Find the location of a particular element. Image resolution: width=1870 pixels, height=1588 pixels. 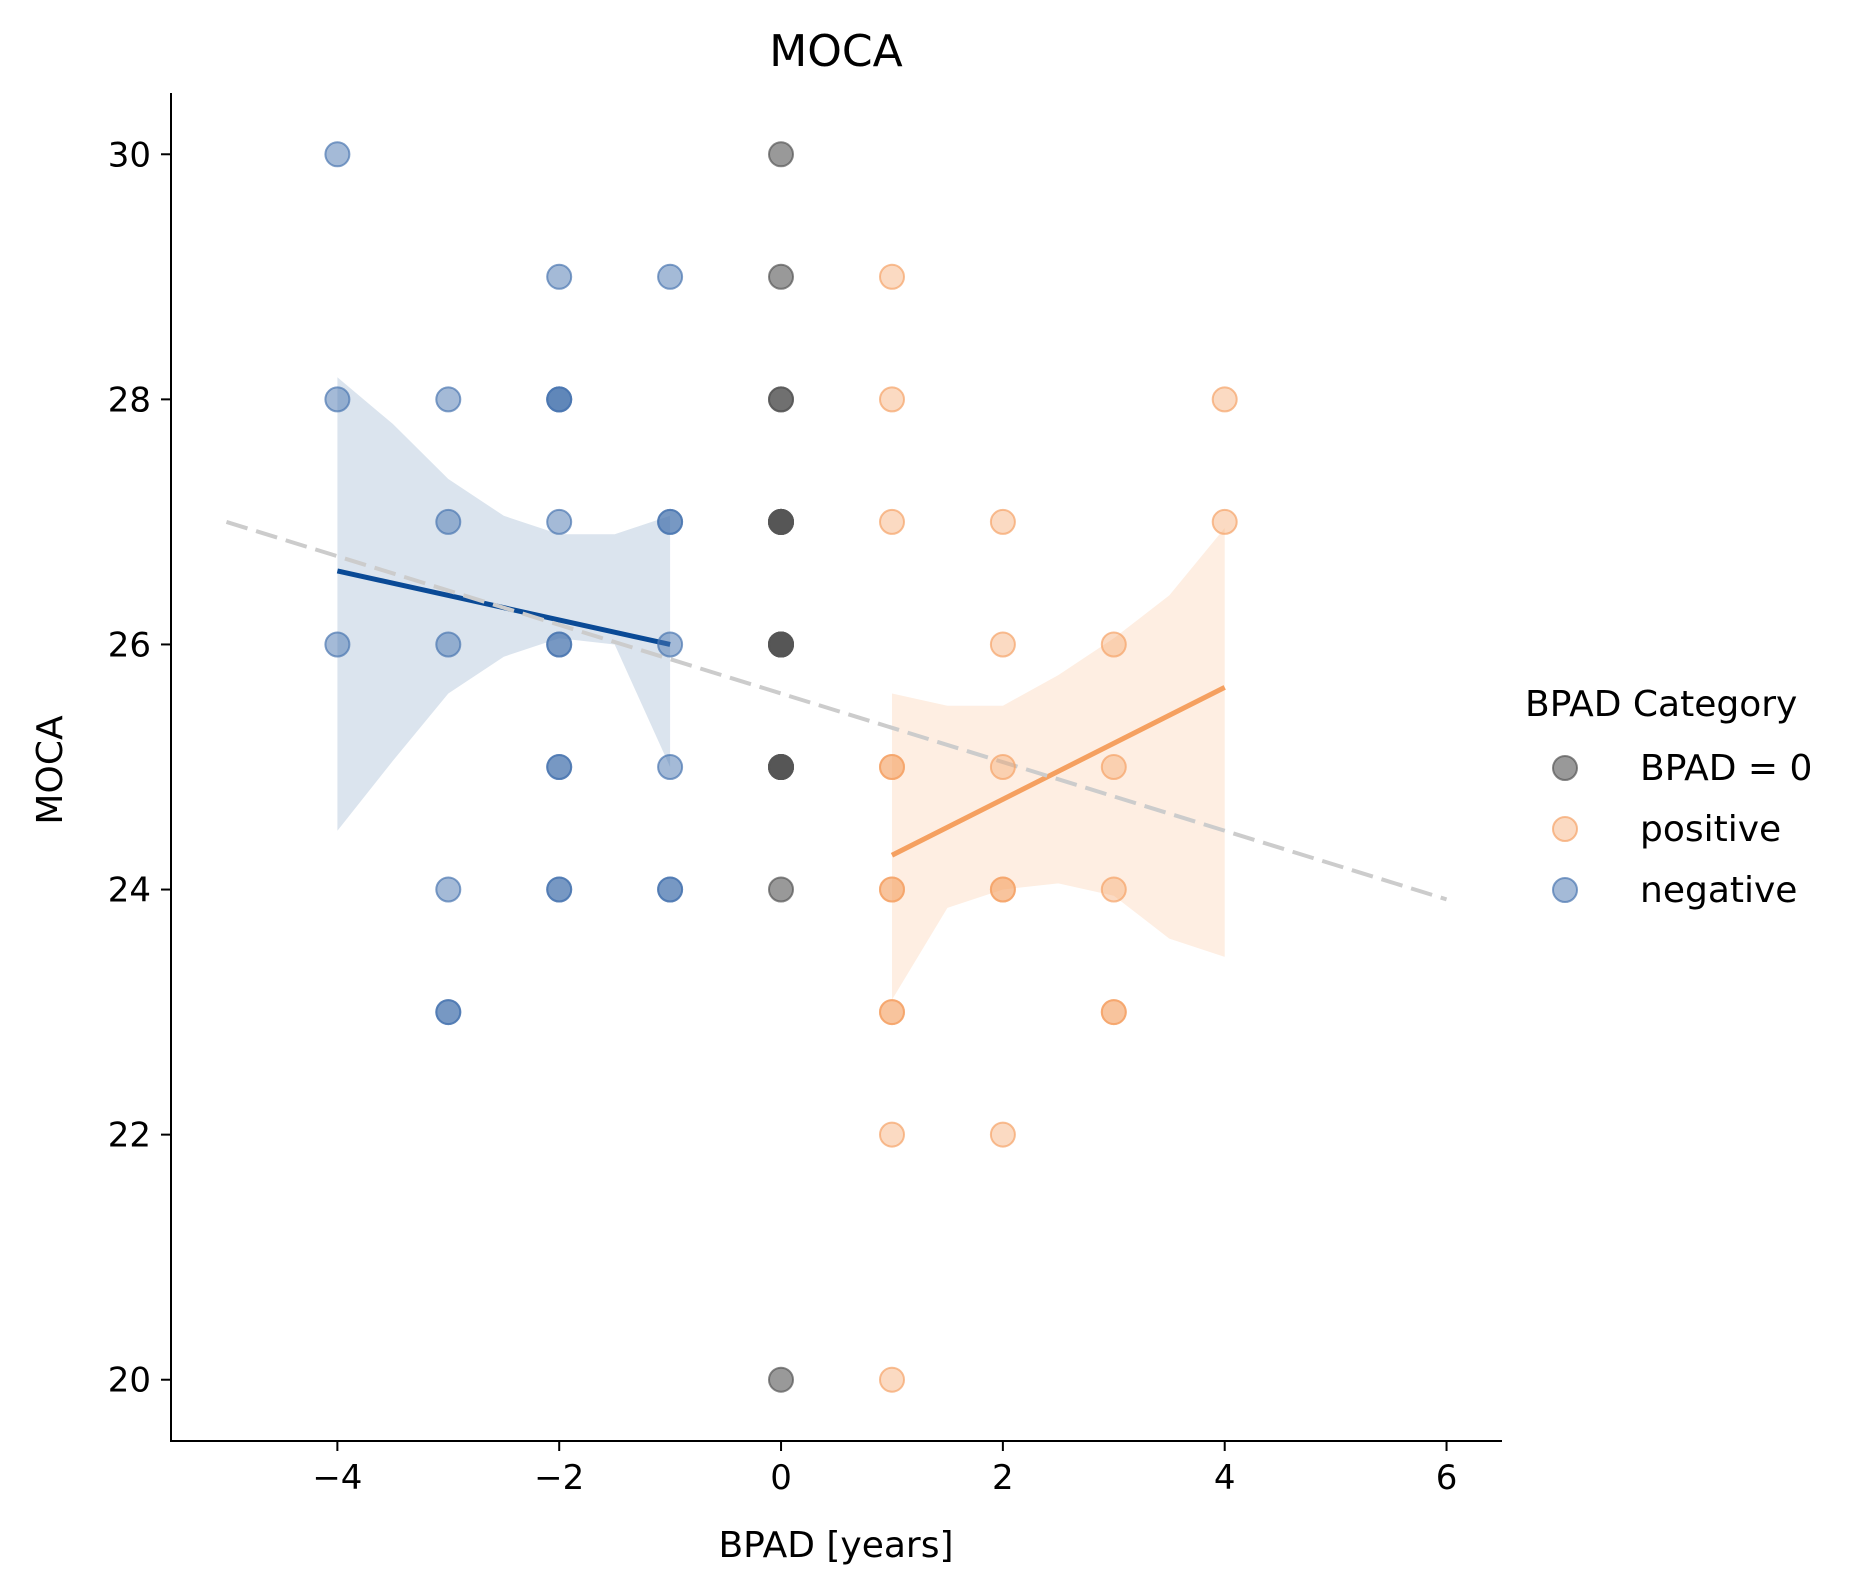

legend-entry-positive: positive is located at coordinates (1666, 829).